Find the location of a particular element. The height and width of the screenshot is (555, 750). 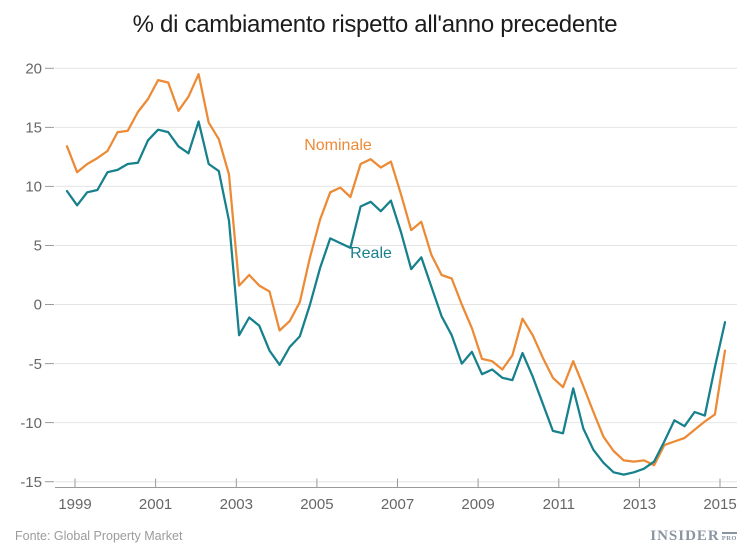

logo-insider-text: INSIDER is located at coordinates (685, 536).